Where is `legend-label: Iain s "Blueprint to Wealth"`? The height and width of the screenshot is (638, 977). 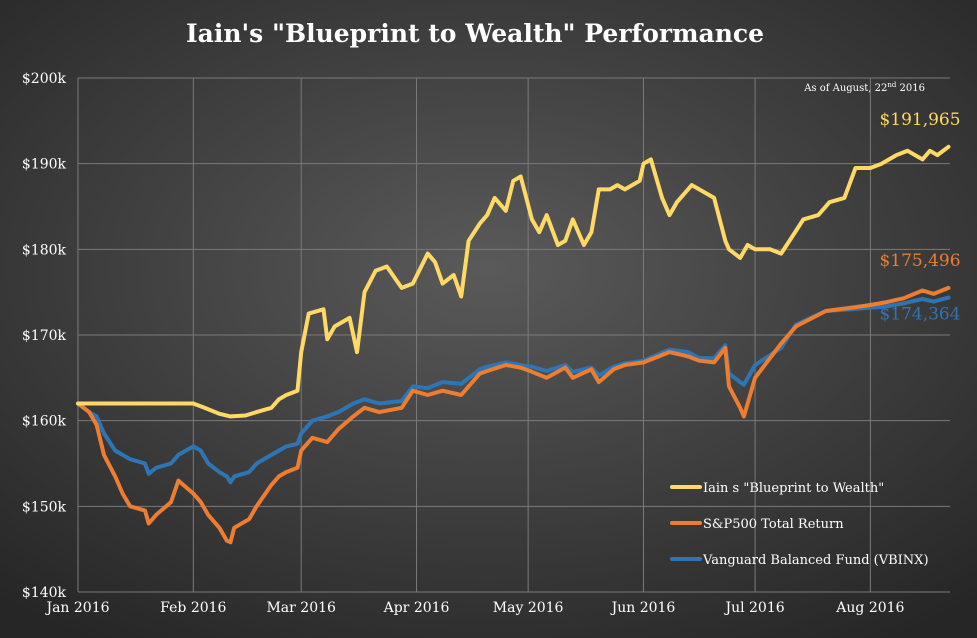 legend-label: Iain s "Blueprint to Wealth" is located at coordinates (793, 488).